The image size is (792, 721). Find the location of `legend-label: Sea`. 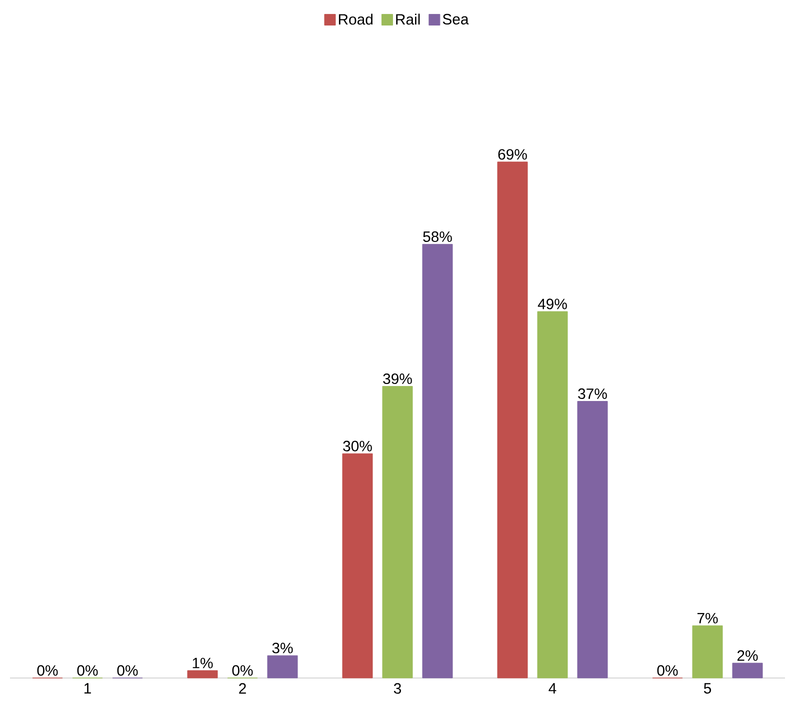

legend-label: Sea is located at coordinates (455, 19).